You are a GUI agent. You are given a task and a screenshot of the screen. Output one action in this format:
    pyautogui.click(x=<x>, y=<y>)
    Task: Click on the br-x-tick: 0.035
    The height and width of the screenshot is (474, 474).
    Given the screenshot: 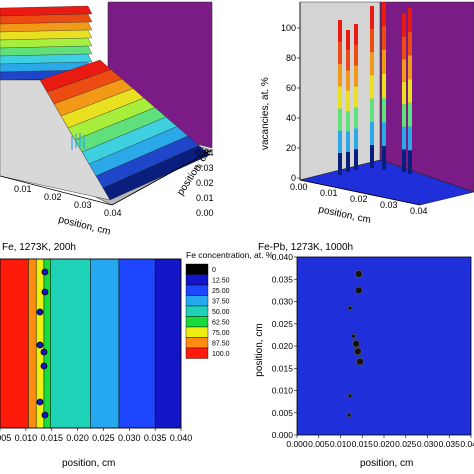 What is the action you would take?
    pyautogui.click(x=450, y=444)
    